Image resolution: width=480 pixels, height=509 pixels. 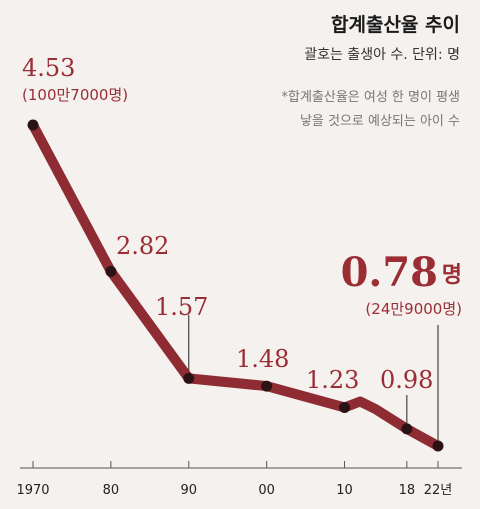 What do you see at coordinates (406, 380) in the screenshot?
I see `data-label-value: 0.98` at bounding box center [406, 380].